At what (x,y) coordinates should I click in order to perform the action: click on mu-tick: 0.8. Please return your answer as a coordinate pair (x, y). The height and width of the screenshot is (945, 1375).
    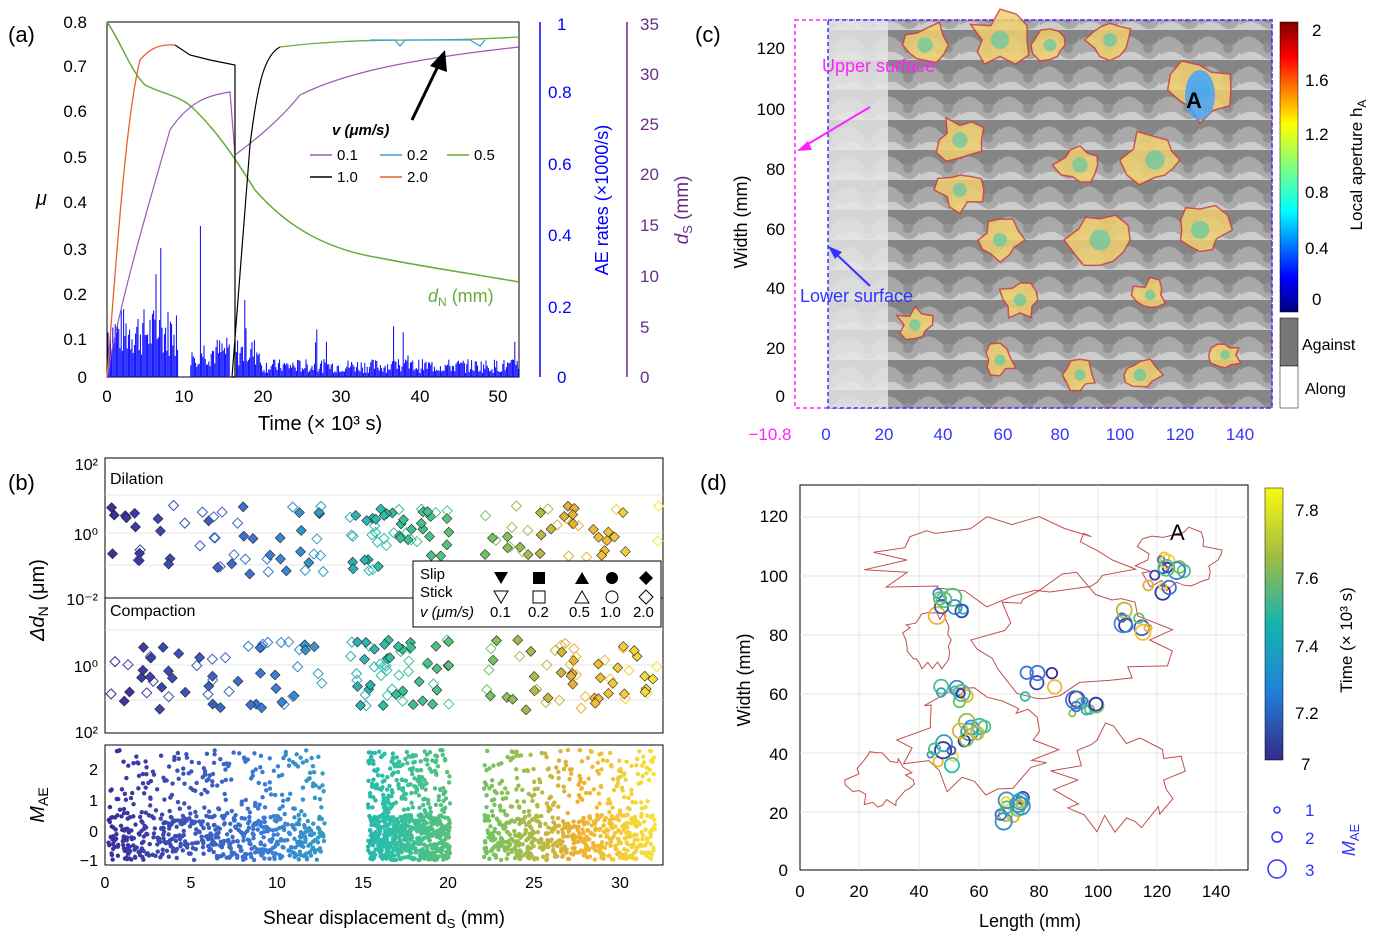
    Looking at the image, I should click on (75, 22).